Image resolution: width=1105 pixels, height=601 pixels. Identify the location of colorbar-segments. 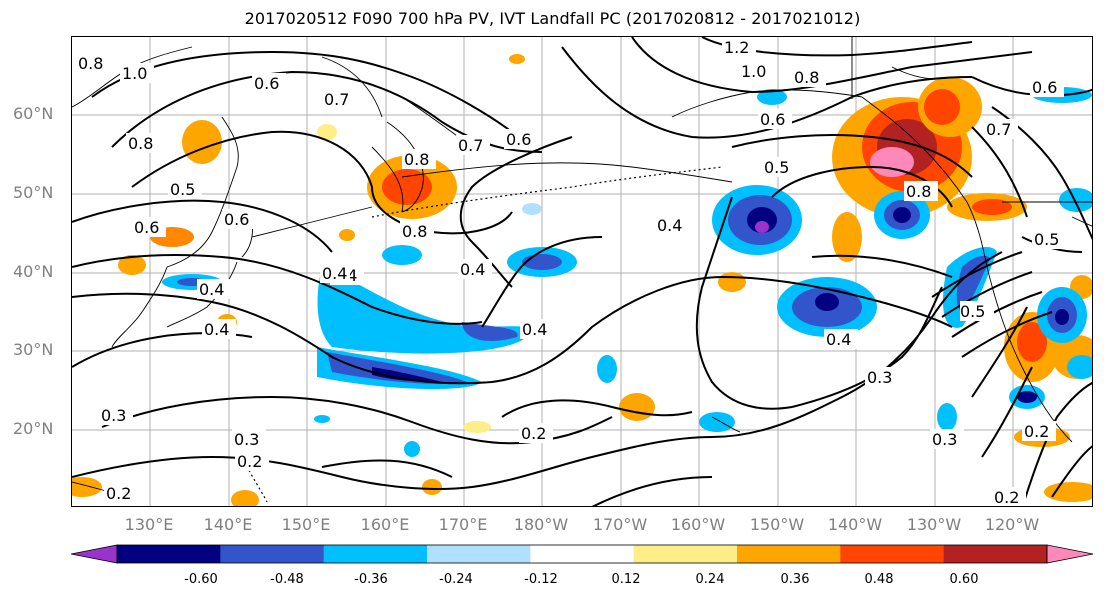
(582, 554).